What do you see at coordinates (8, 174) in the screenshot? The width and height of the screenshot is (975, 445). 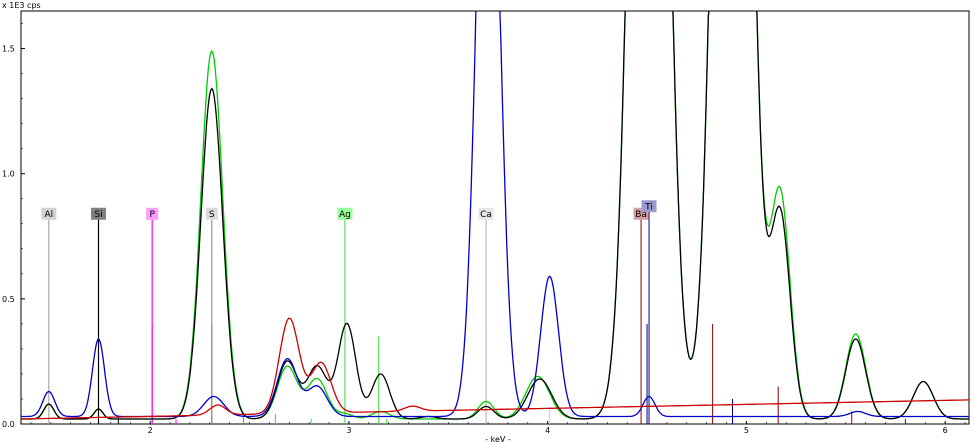 I see `y-tick-label: 1.0` at bounding box center [8, 174].